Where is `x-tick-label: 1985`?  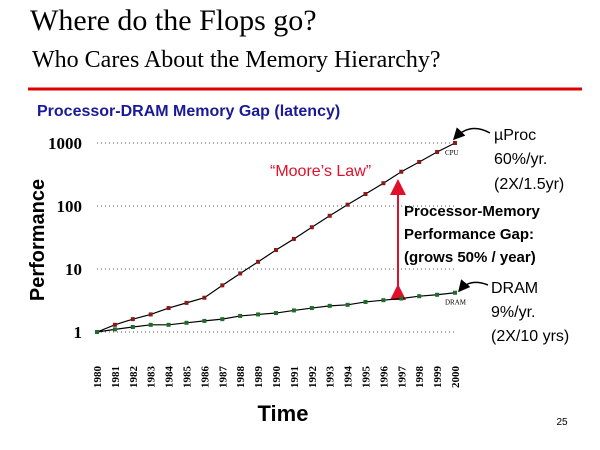 x-tick-label: 1985 is located at coordinates (188, 377).